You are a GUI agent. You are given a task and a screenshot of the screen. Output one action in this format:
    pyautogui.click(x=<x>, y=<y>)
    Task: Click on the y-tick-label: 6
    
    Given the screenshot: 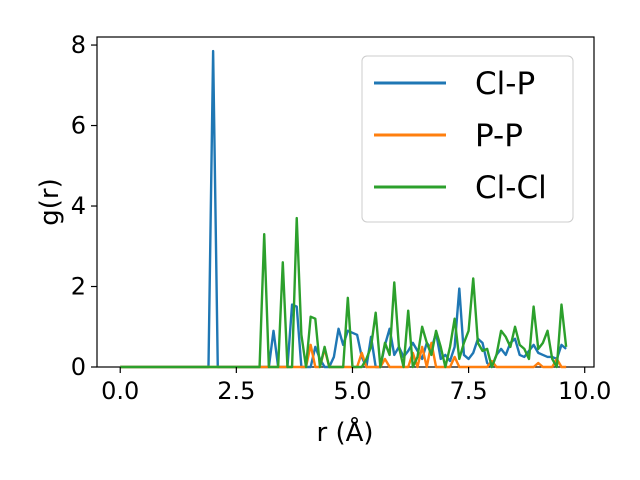 What is the action you would take?
    pyautogui.click(x=78, y=126)
    